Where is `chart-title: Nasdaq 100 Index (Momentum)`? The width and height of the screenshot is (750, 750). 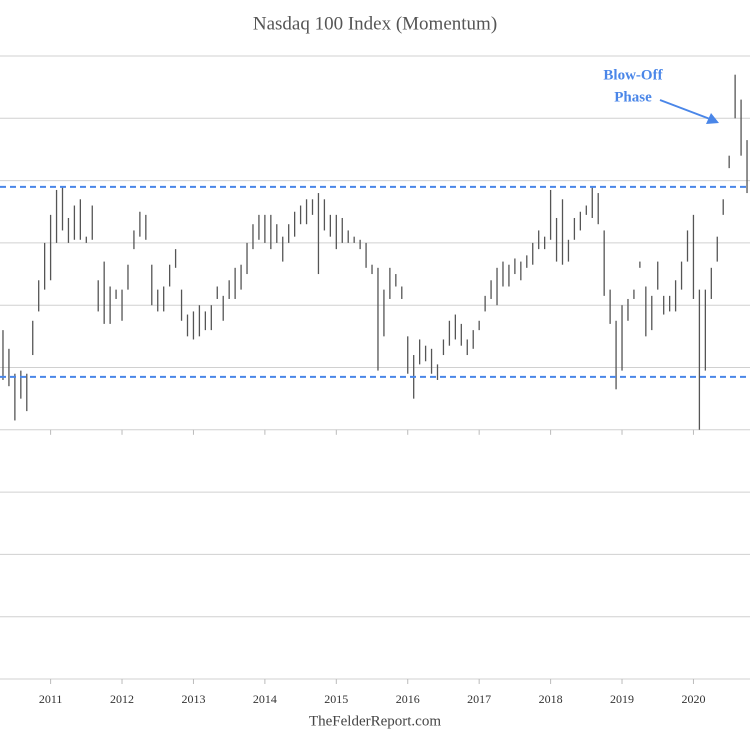
chart-title: Nasdaq 100 Index (Momentum) is located at coordinates (375, 23).